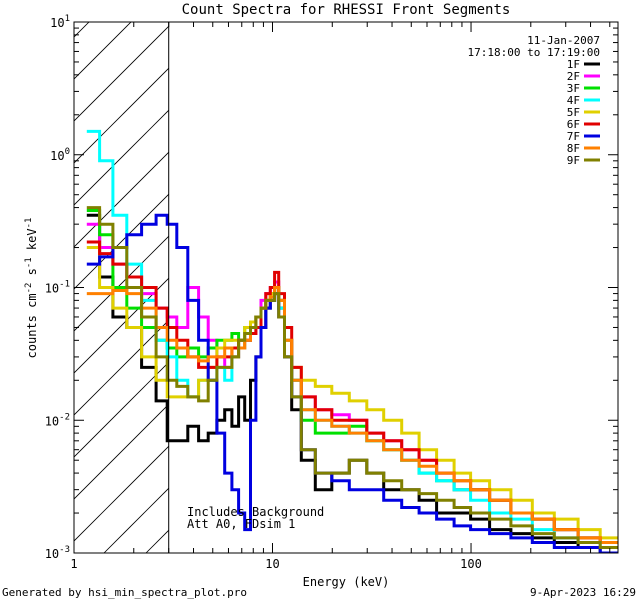 The height and width of the screenshot is (600, 640). I want to click on footer-generator: Generated by hsi_min_spectra_plot.pro, so click(124, 592).